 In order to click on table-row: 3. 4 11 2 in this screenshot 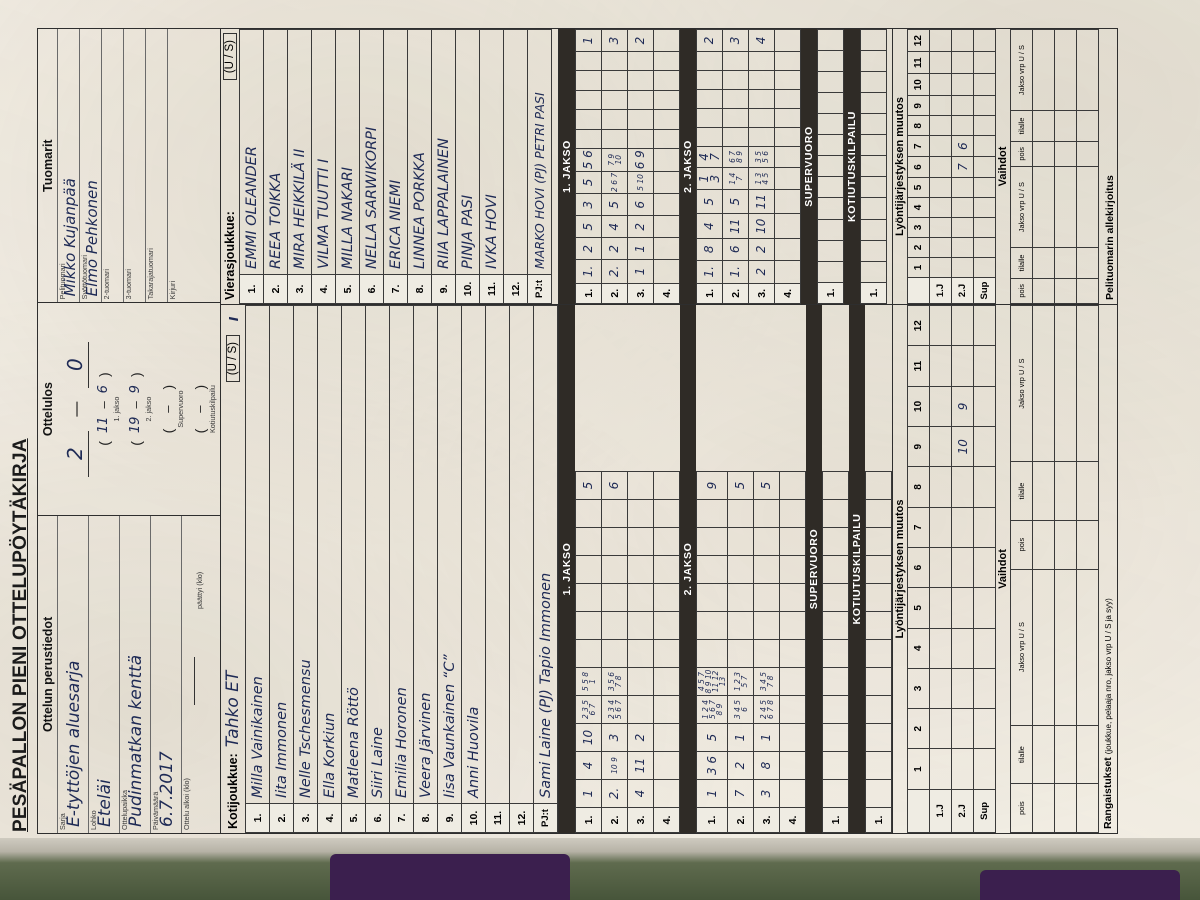, I will do `click(640, 652)`.